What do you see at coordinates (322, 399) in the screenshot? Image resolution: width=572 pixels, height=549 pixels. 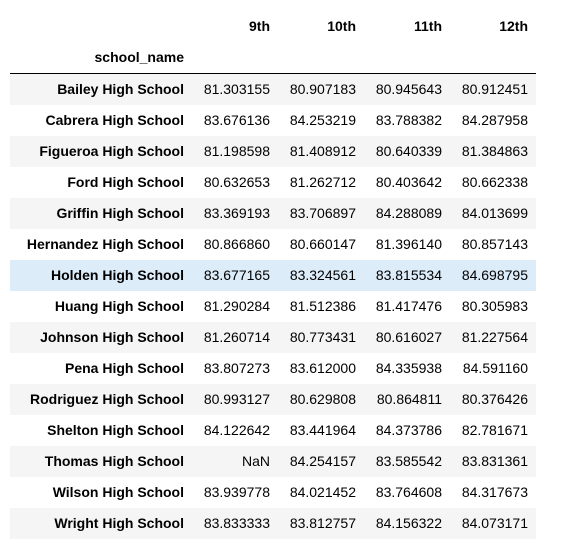 I see `table-cell: 80.629808` at bounding box center [322, 399].